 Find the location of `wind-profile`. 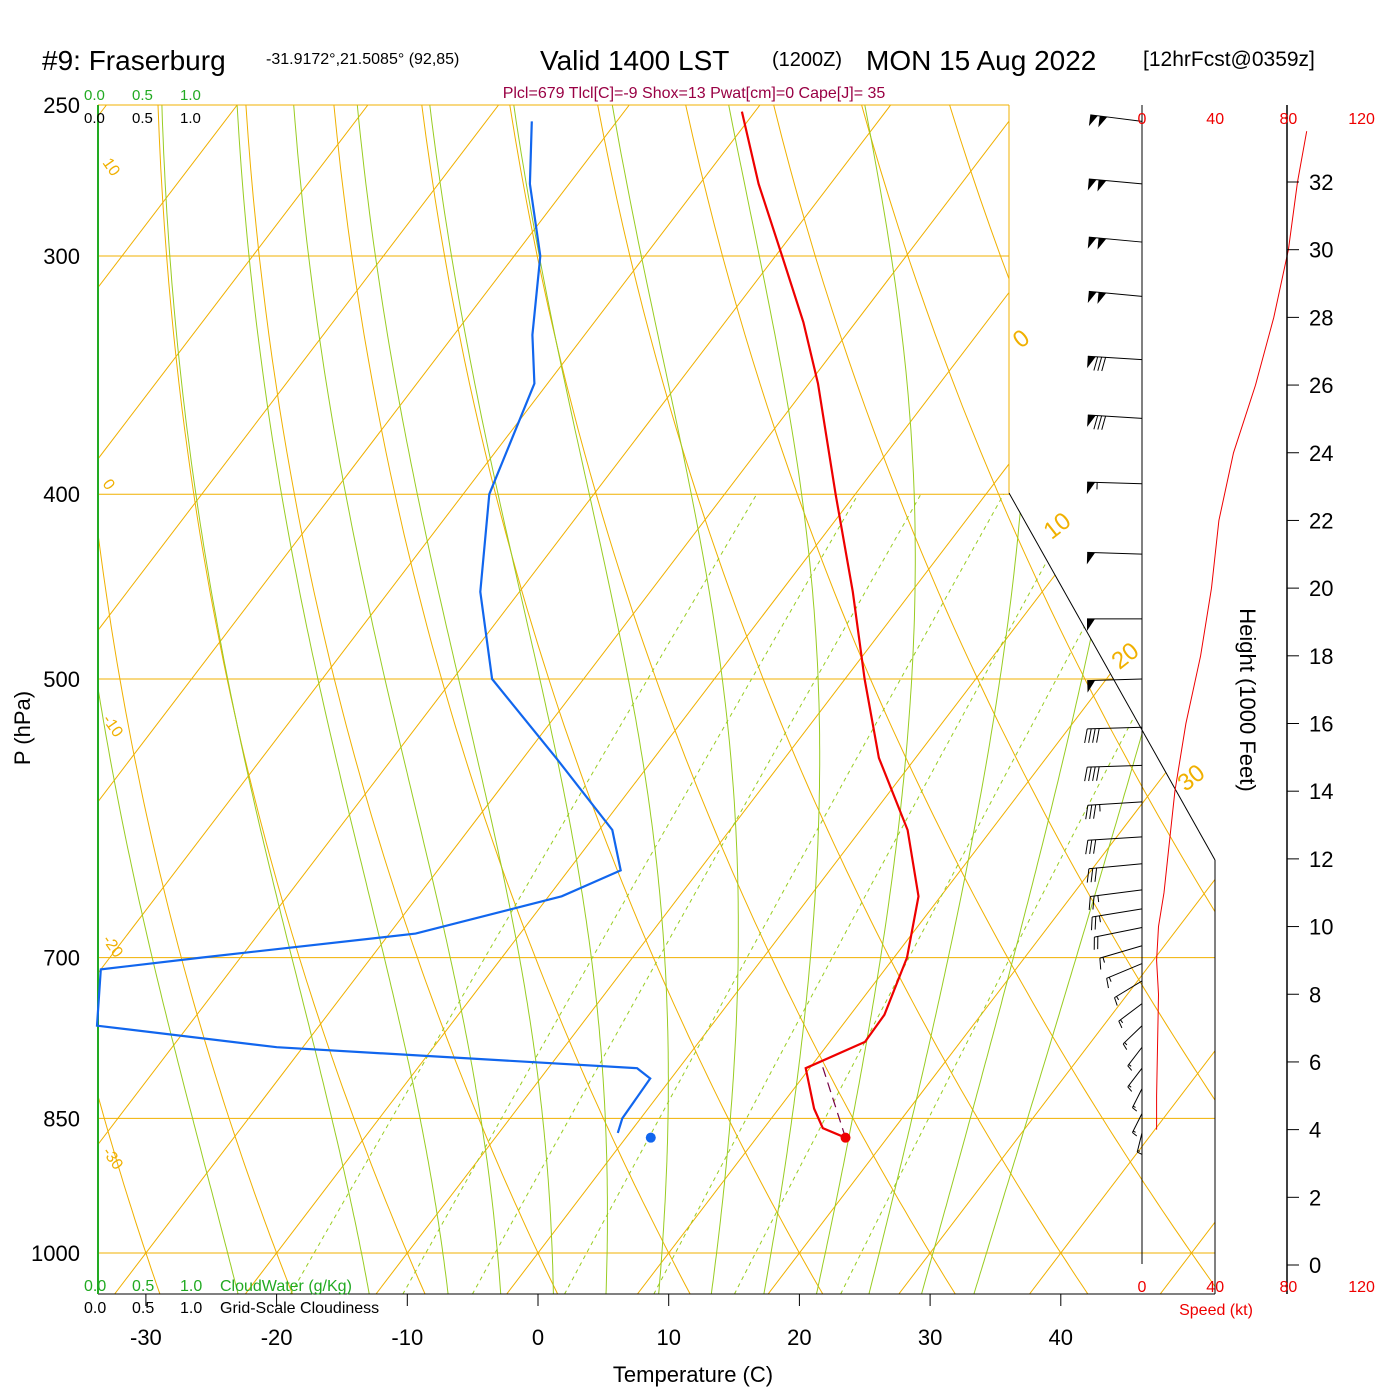

wind-profile is located at coordinates (1196, 684).